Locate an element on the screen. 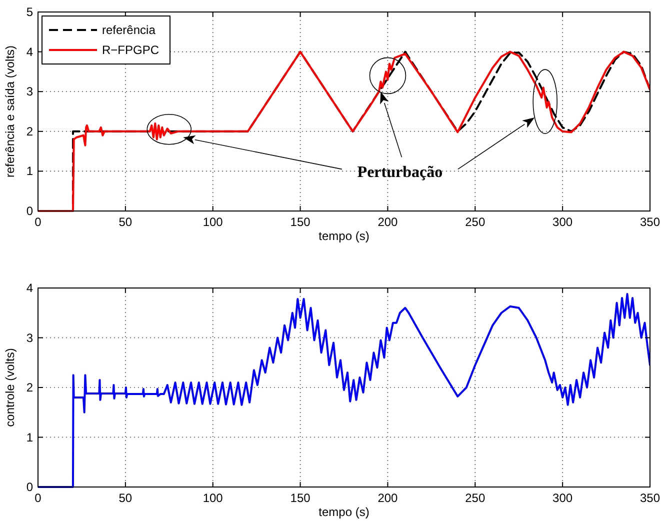 The height and width of the screenshot is (523, 663). y-axis-title: controle (volts) is located at coordinates (10, 387).